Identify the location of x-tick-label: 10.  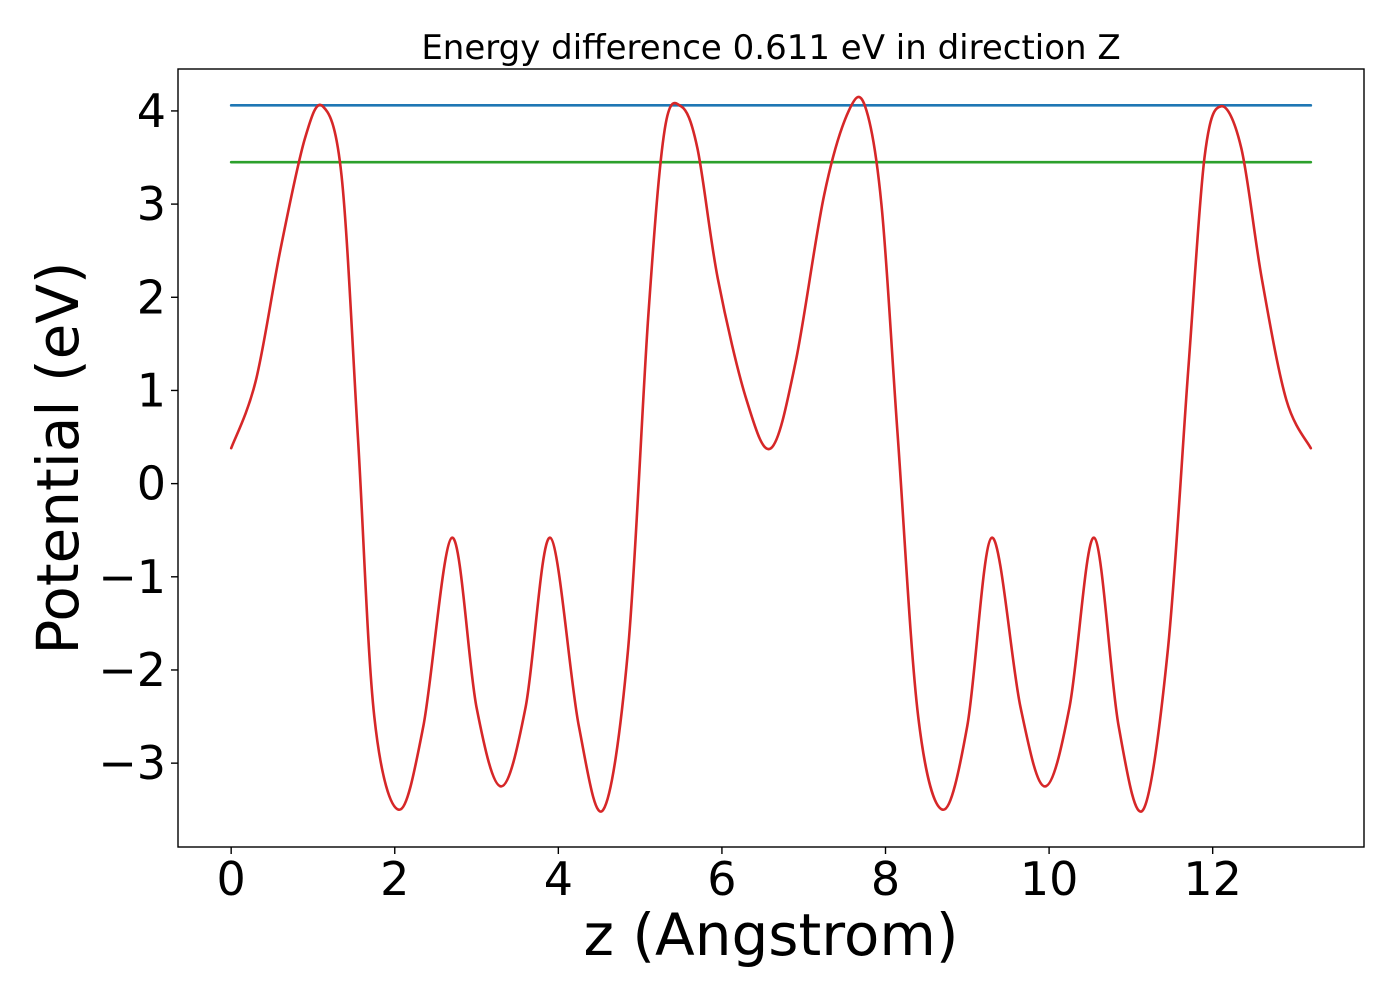
(1049, 879).